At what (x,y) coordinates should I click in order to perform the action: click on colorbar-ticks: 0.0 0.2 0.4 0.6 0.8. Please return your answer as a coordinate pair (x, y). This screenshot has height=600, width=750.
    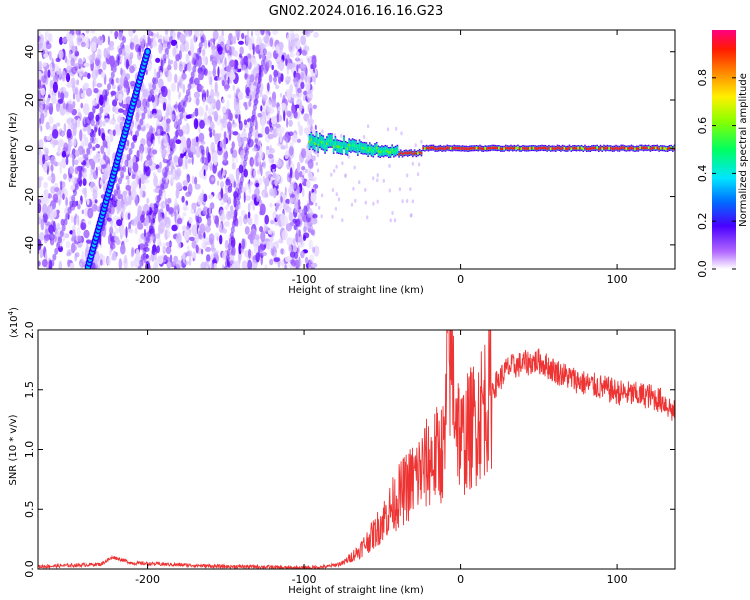
    Looking at the image, I should click on (716, 173).